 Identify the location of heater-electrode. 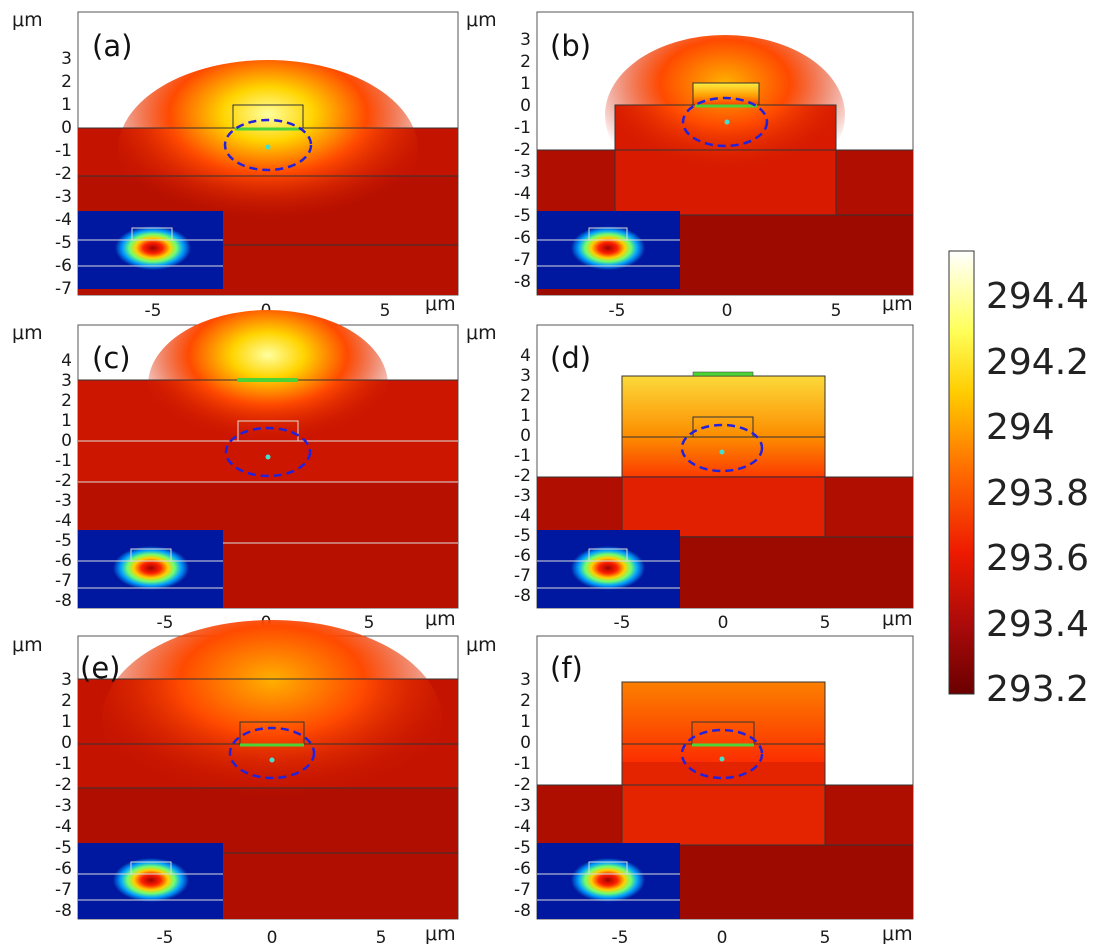
(723, 374).